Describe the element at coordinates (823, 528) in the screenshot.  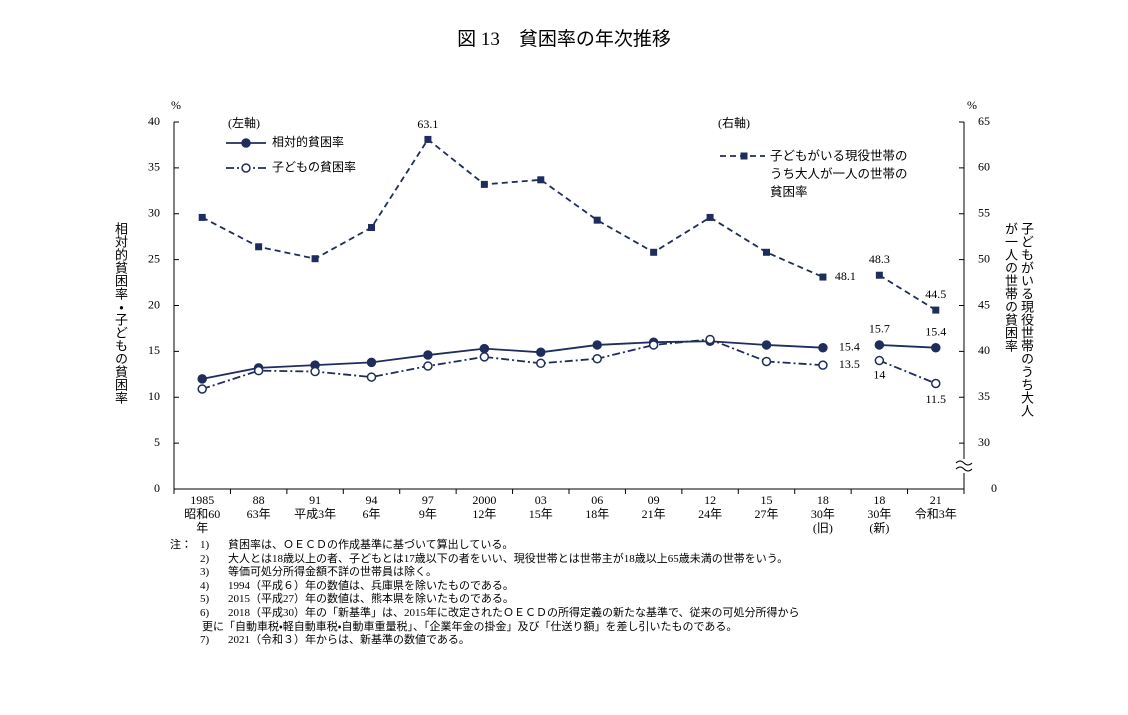
I see `x-tick-label: (旧)` at that location.